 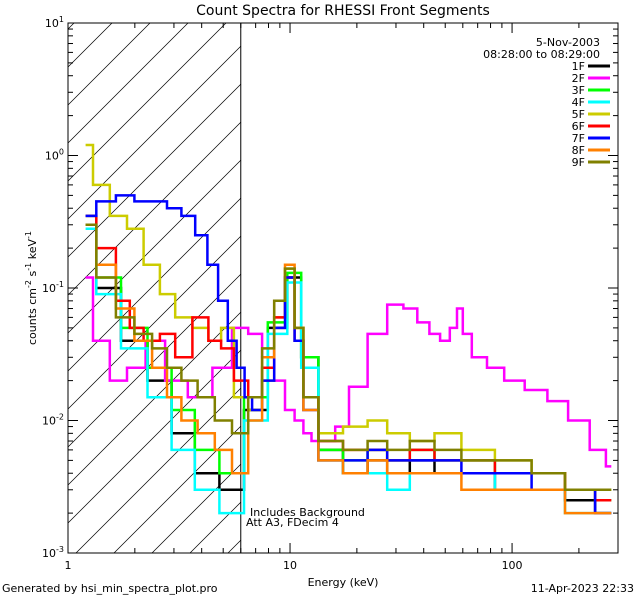 I want to click on legend-label-7F: 7F, so click(x=578, y=138).